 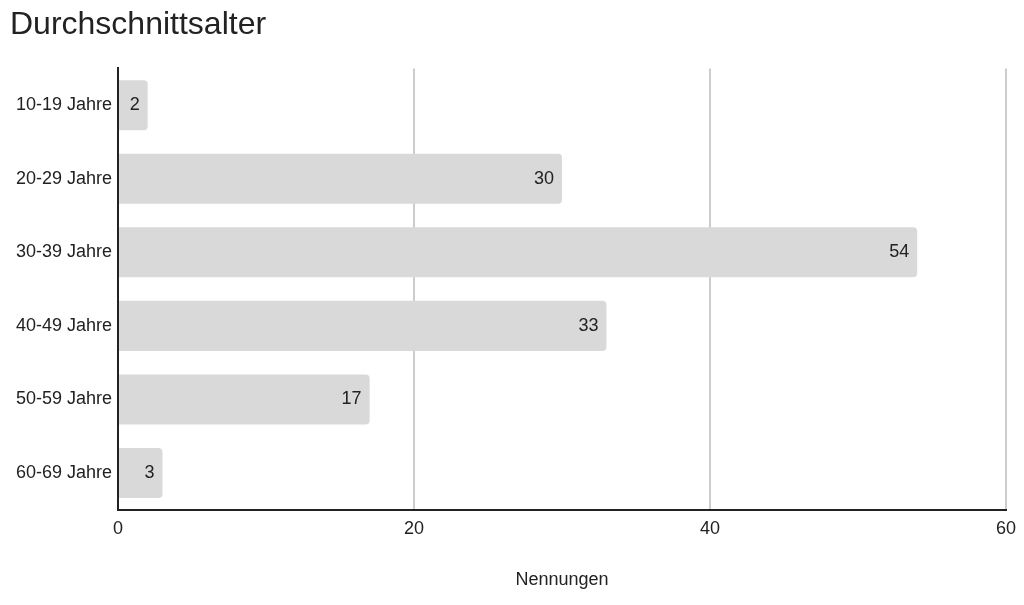 What do you see at coordinates (64, 324) in the screenshot?
I see `y-tick-label: 40-49 Jahre` at bounding box center [64, 324].